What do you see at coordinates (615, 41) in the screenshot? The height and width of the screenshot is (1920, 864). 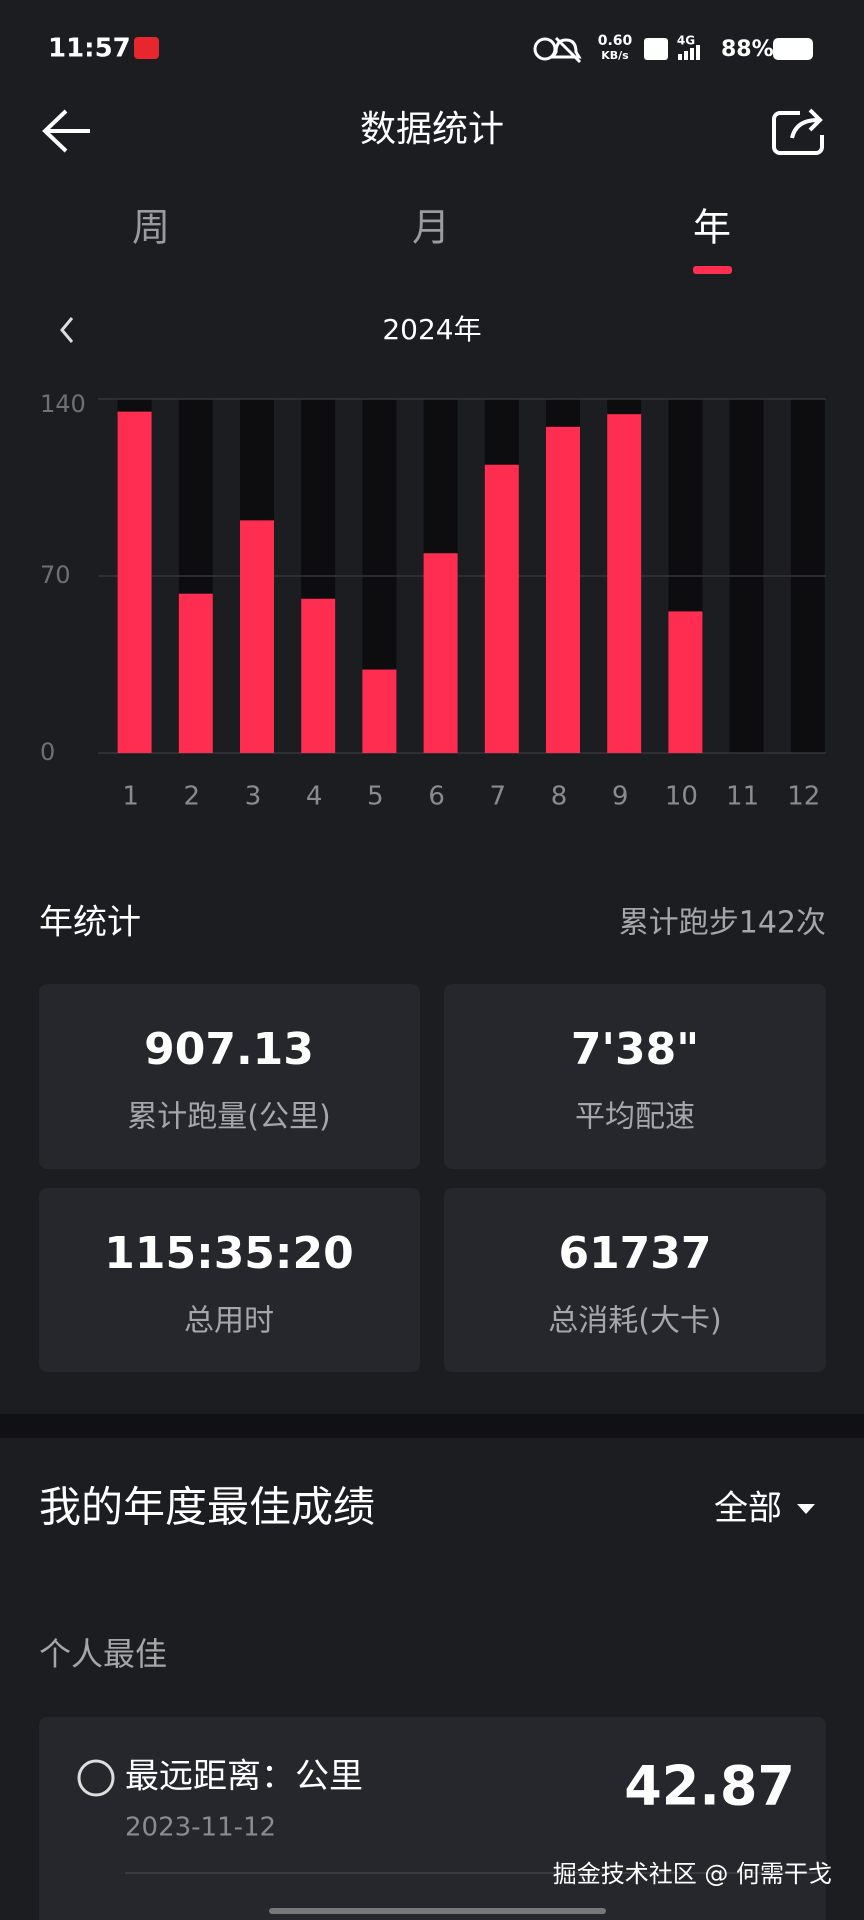 I see `status-speed: 0.60` at bounding box center [615, 41].